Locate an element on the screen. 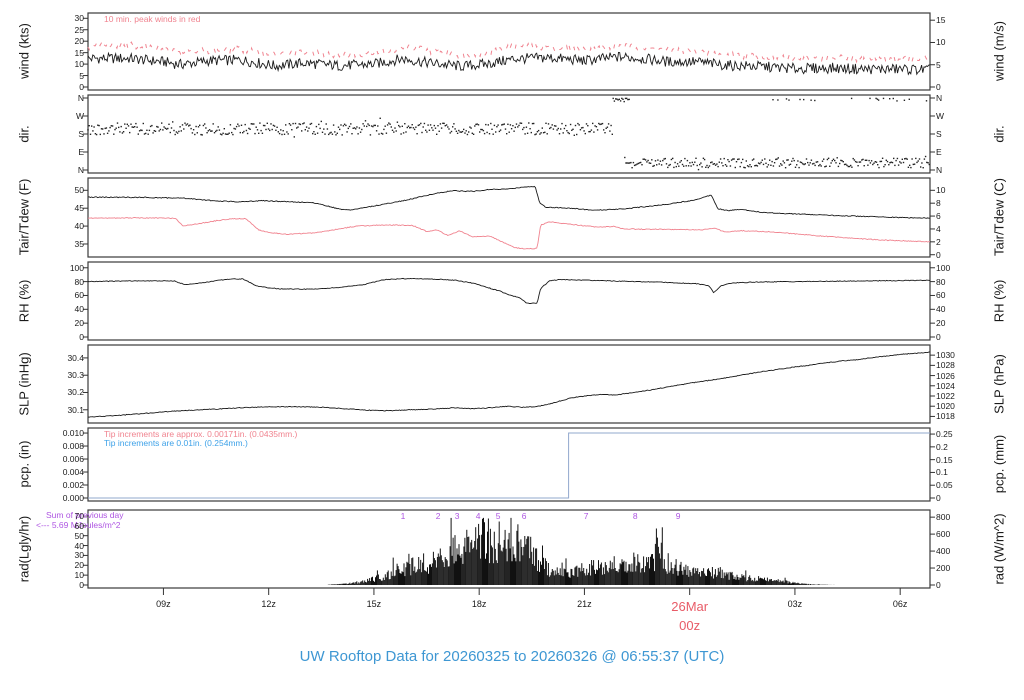 The width and height of the screenshot is (1024, 700). tick-label: 30 is located at coordinates (79, 555).